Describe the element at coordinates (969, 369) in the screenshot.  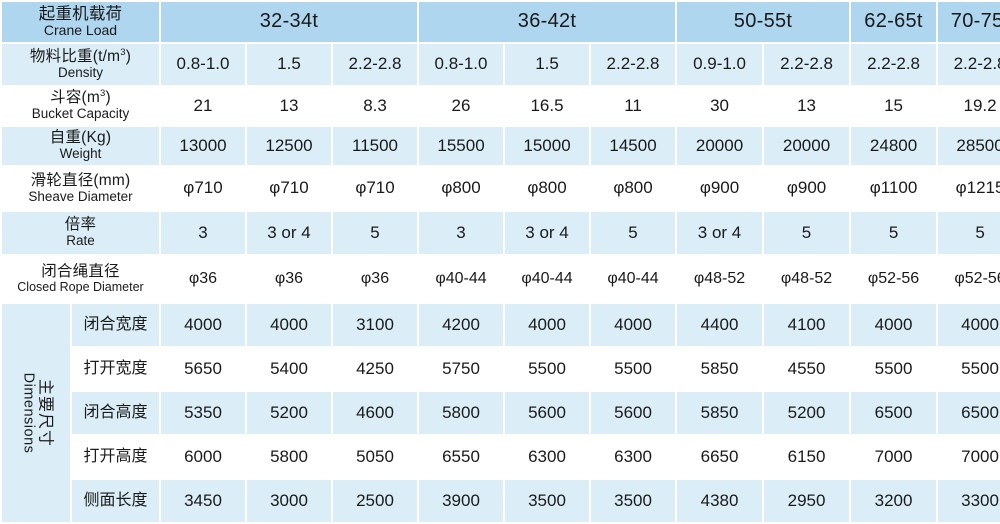
I see `cell-open-width-c10: 5500` at that location.